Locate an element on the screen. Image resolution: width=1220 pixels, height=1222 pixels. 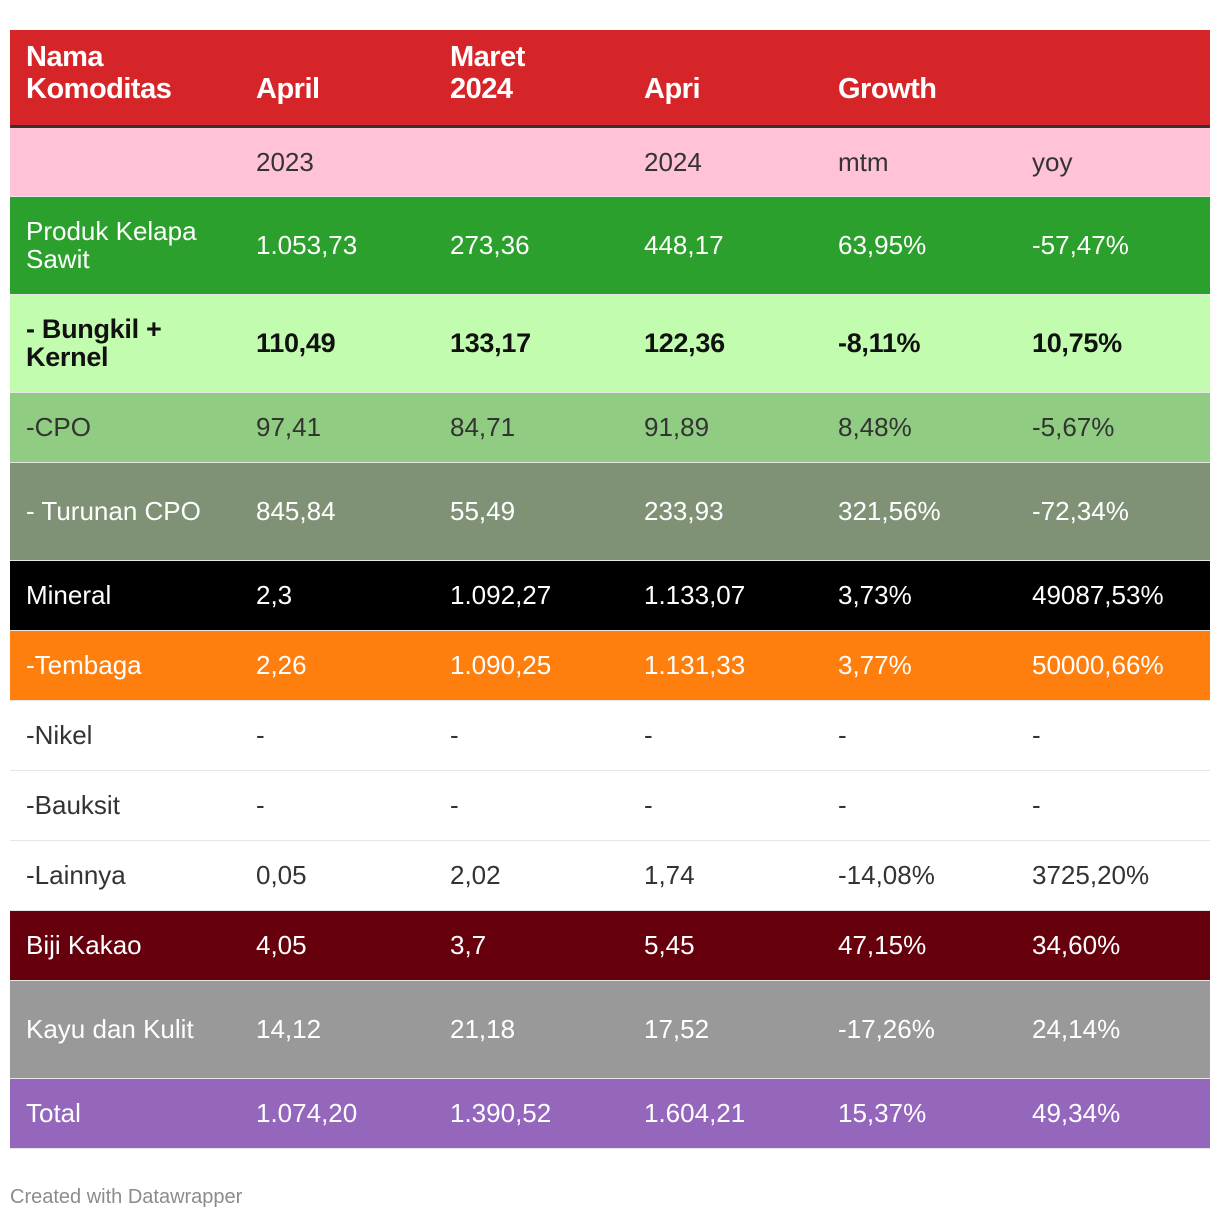
header-line: Nama is located at coordinates (65, 56).